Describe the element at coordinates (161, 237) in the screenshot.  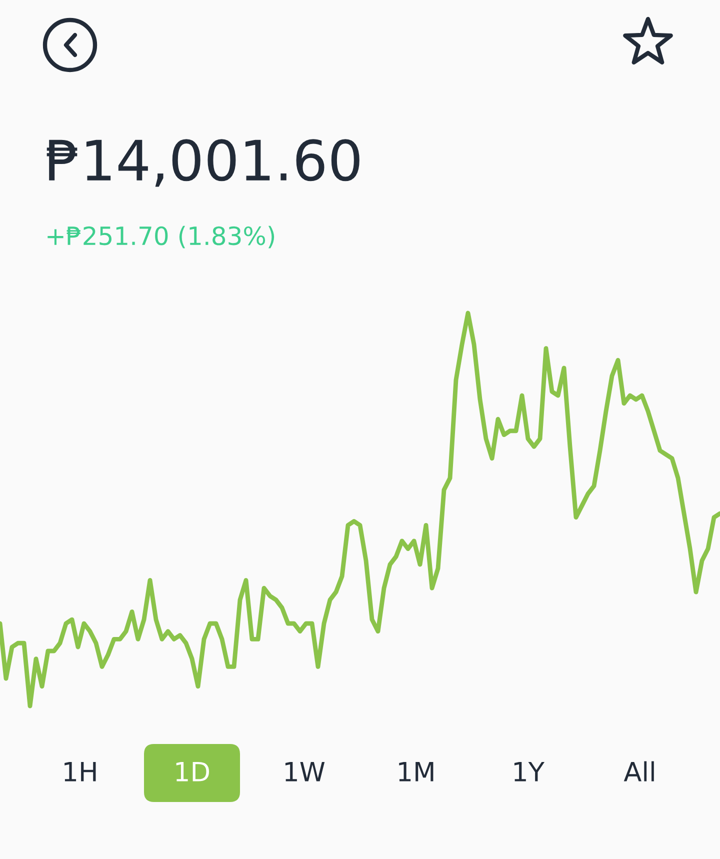
I see `chart-subtitle: +₱251.70 (1.83%)` at that location.